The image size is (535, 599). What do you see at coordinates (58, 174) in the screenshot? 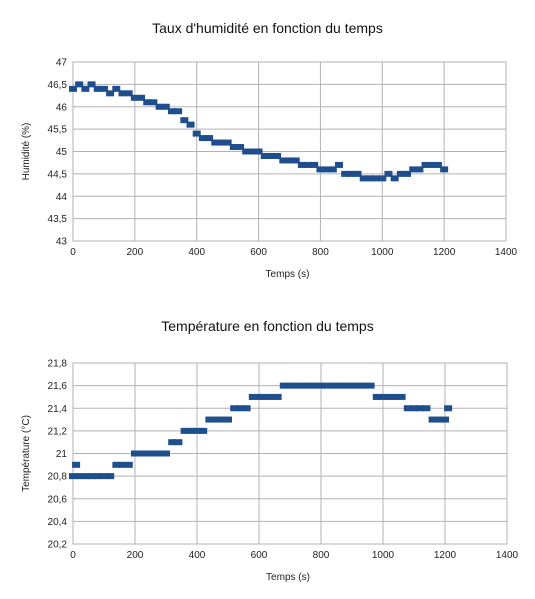
I see `y-tick-label: 44,5` at bounding box center [58, 174].